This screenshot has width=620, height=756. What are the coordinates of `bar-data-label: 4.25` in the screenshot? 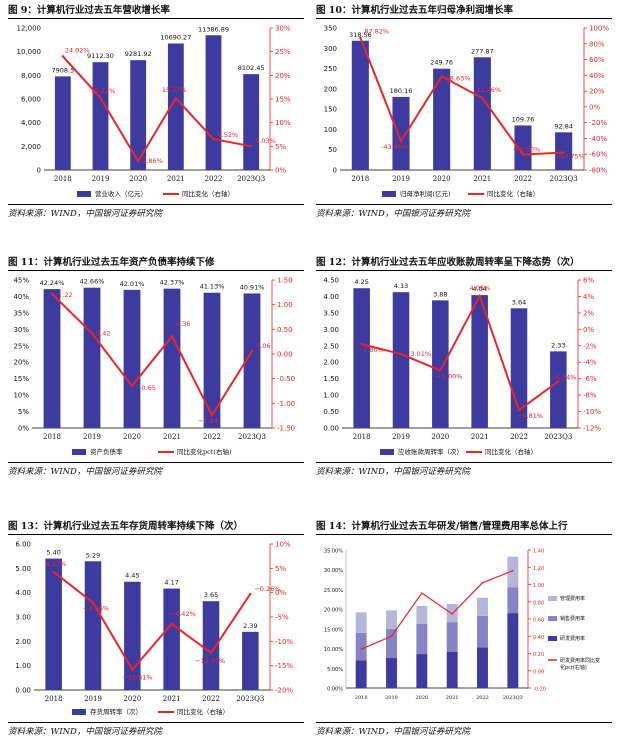 It's located at (361, 282).